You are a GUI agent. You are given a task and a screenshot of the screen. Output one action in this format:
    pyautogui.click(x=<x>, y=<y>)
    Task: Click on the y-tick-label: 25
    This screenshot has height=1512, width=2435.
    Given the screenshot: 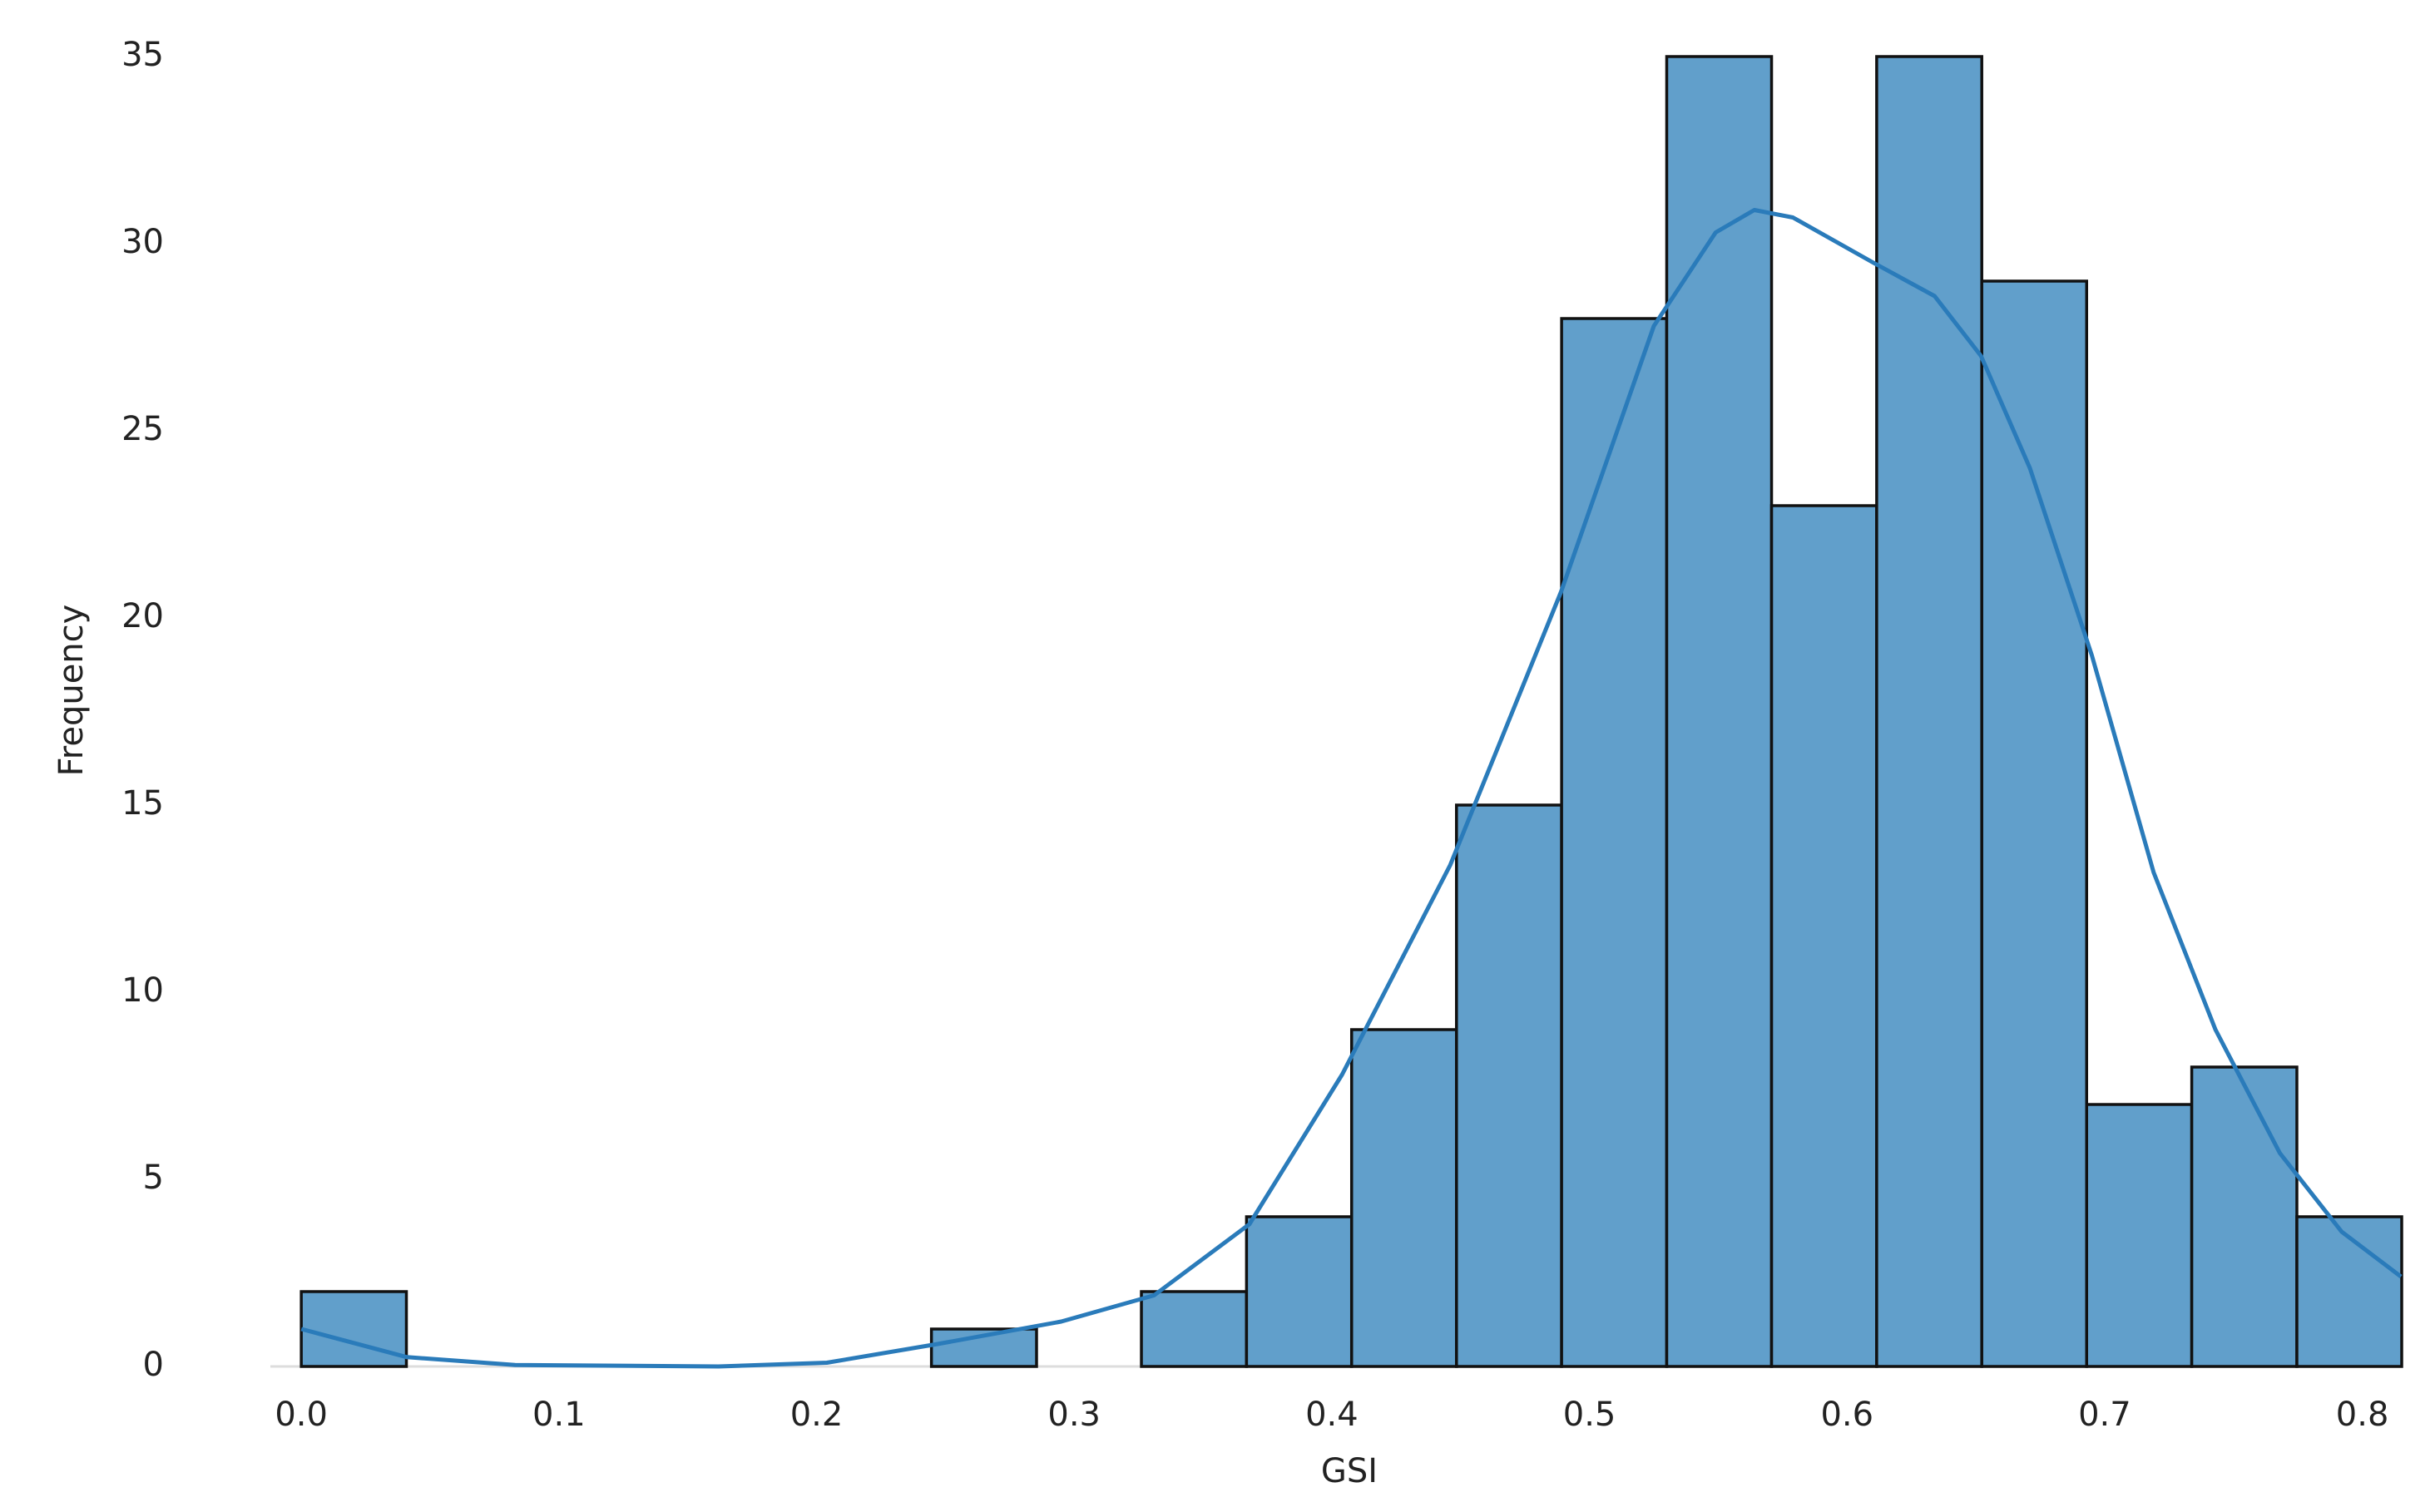 What is the action you would take?
    pyautogui.click(x=142, y=429)
    